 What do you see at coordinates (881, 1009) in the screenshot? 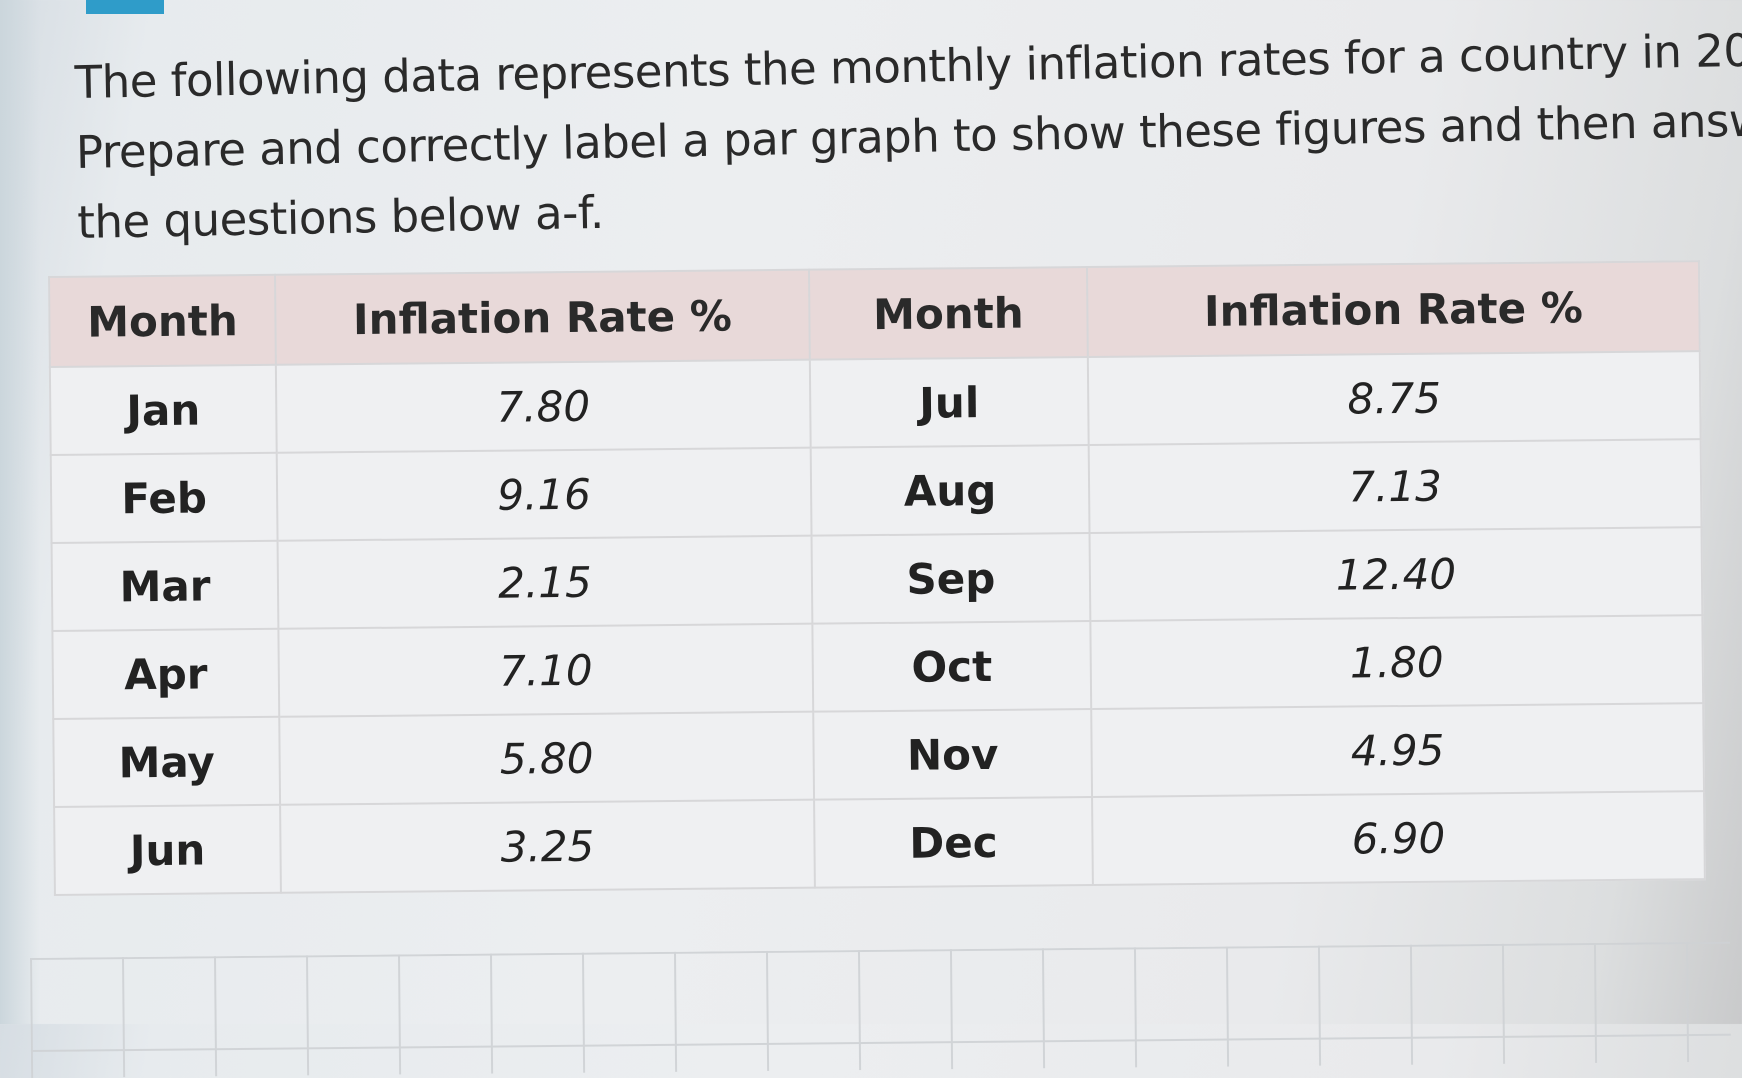
I see `graph-paper-grid` at bounding box center [881, 1009].